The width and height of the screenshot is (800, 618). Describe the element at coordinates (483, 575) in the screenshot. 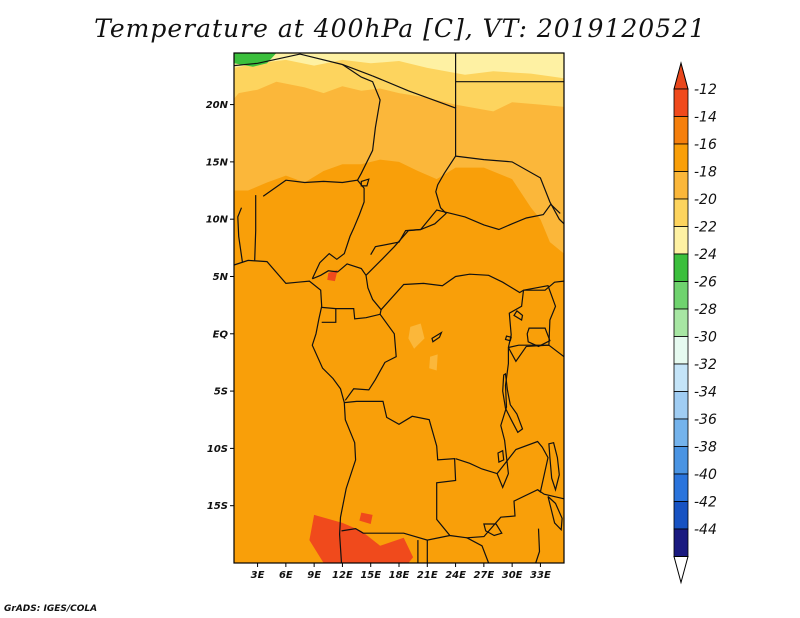

I see `lon-tick-label: 27E` at that location.